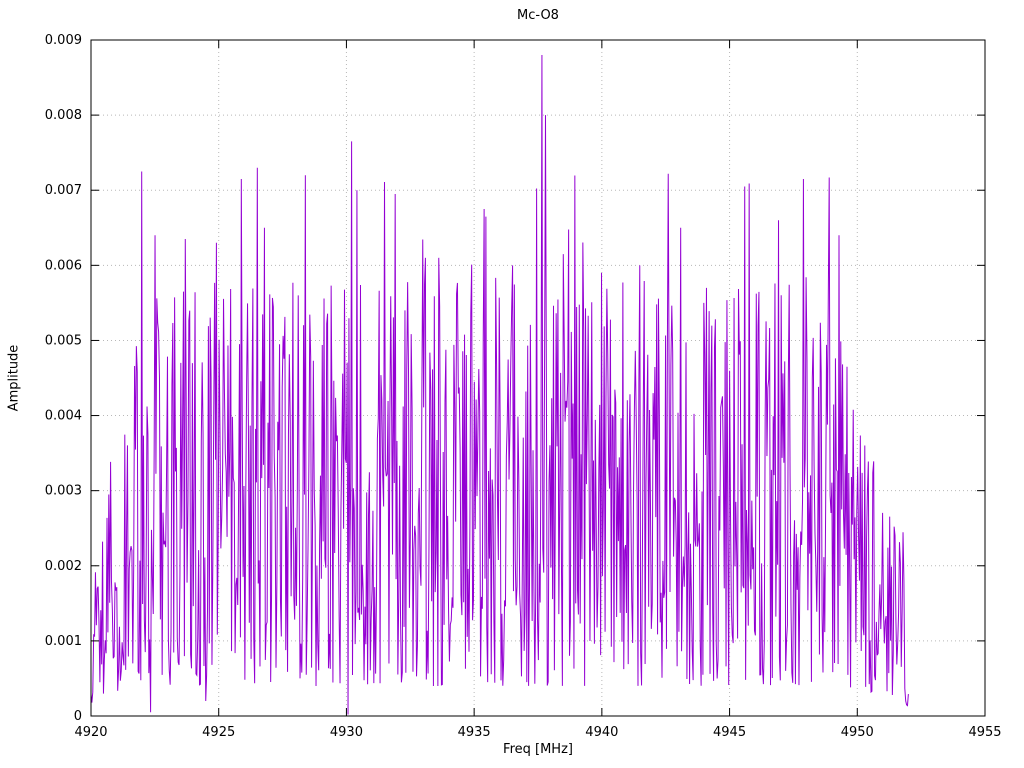 The height and width of the screenshot is (768, 1024). I want to click on y-tick-label: 0.004, so click(63, 416).